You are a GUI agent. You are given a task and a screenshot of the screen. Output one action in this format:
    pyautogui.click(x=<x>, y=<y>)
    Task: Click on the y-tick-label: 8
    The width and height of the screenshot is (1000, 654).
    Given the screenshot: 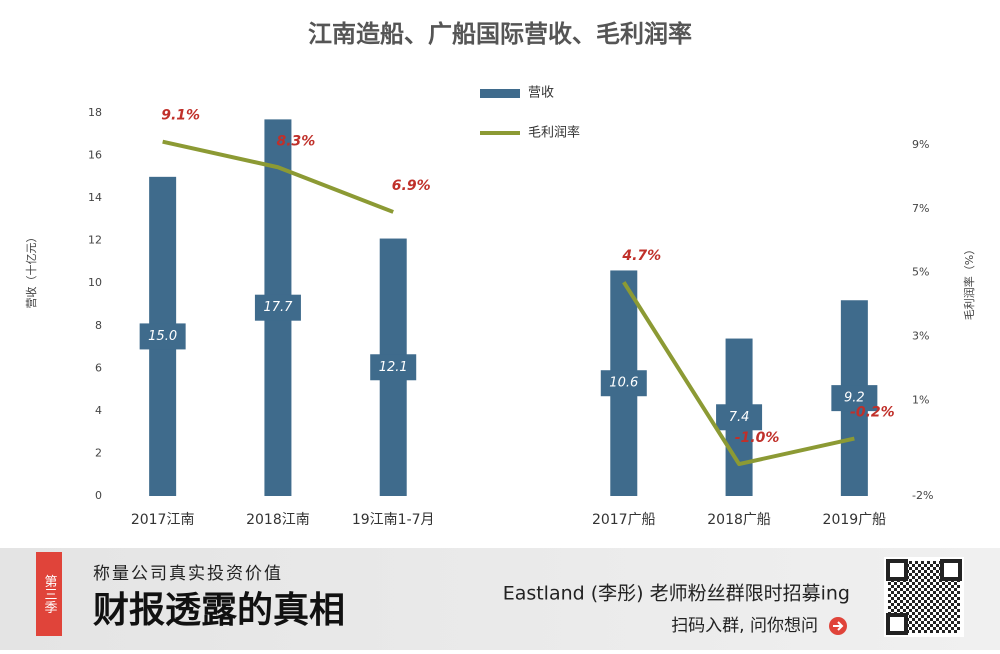 What is the action you would take?
    pyautogui.click(x=98, y=325)
    